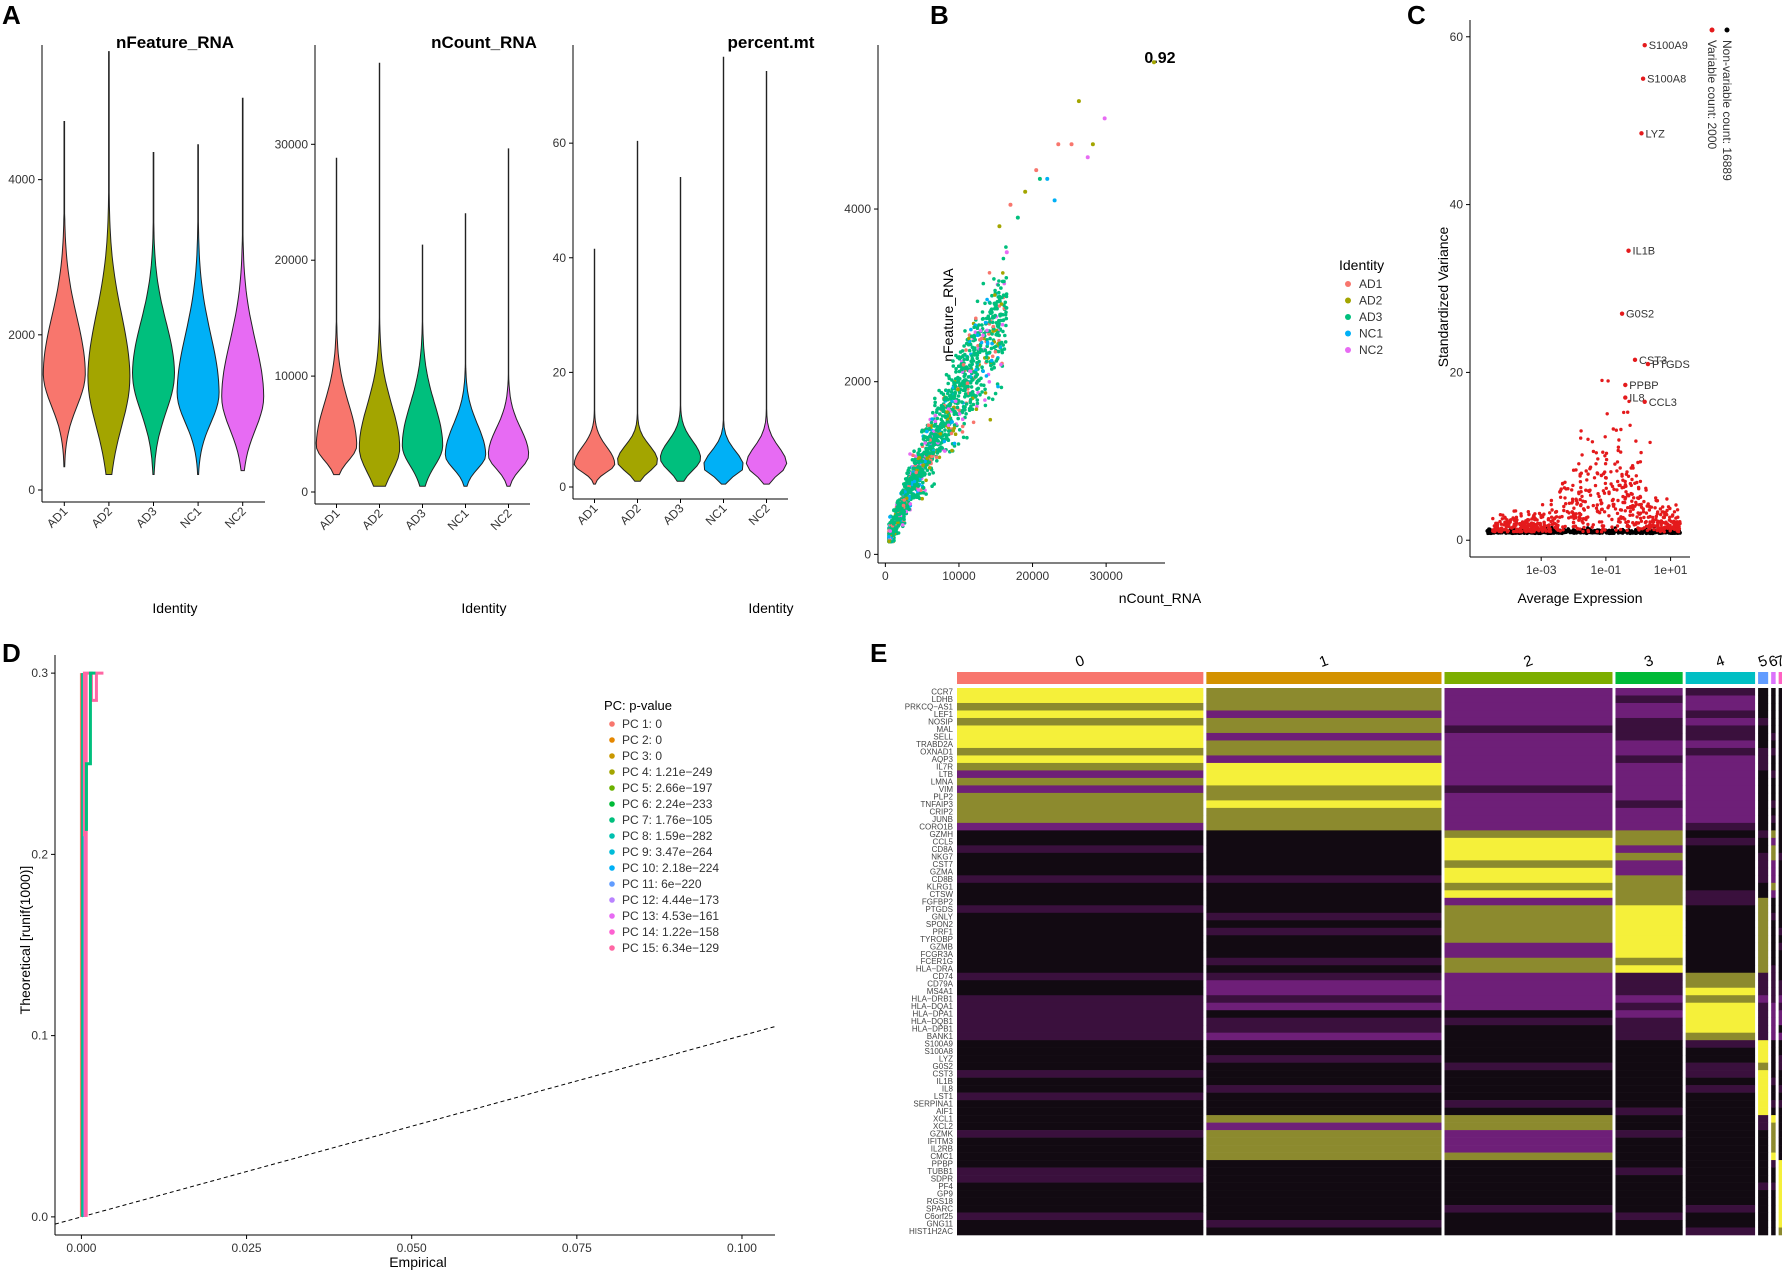 Image resolution: width=1785 pixels, height=1270 pixels. Describe the element at coordinates (1628, 250) in the screenshot. I see `labeled-gene-point` at that location.